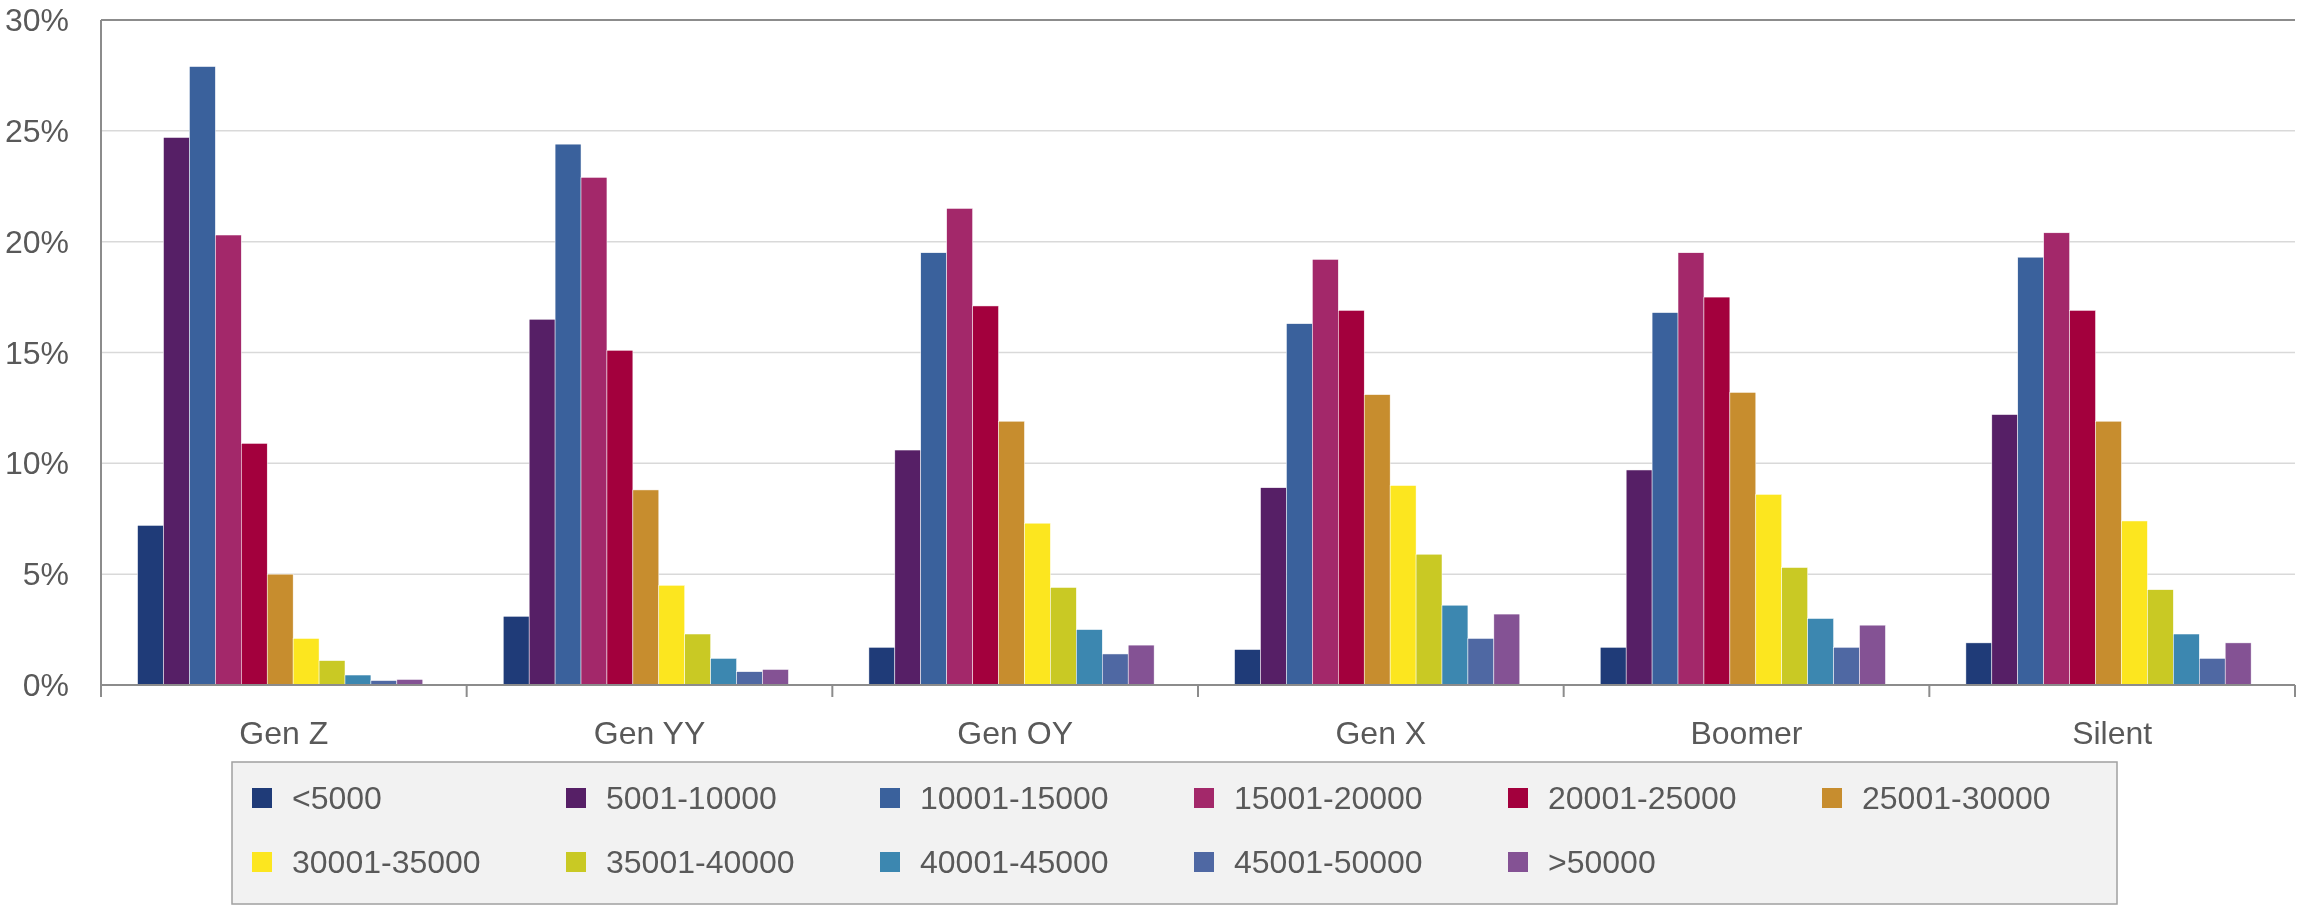  I want to click on legend-label: >50000, so click(1602, 862).